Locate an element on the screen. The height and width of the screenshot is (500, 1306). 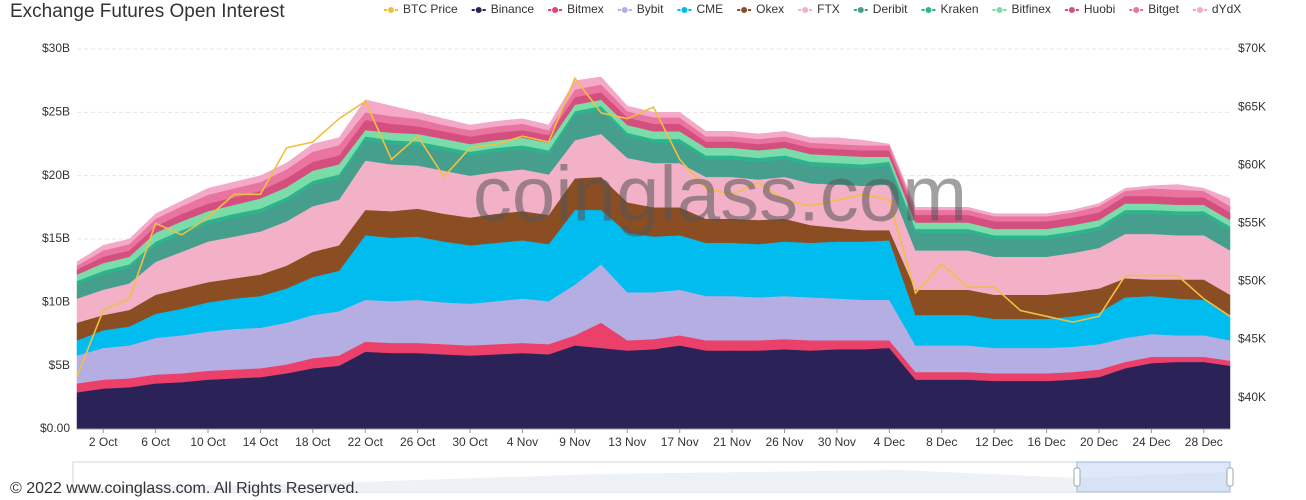
x-tick-label: 9 Nov is located at coordinates (574, 442).